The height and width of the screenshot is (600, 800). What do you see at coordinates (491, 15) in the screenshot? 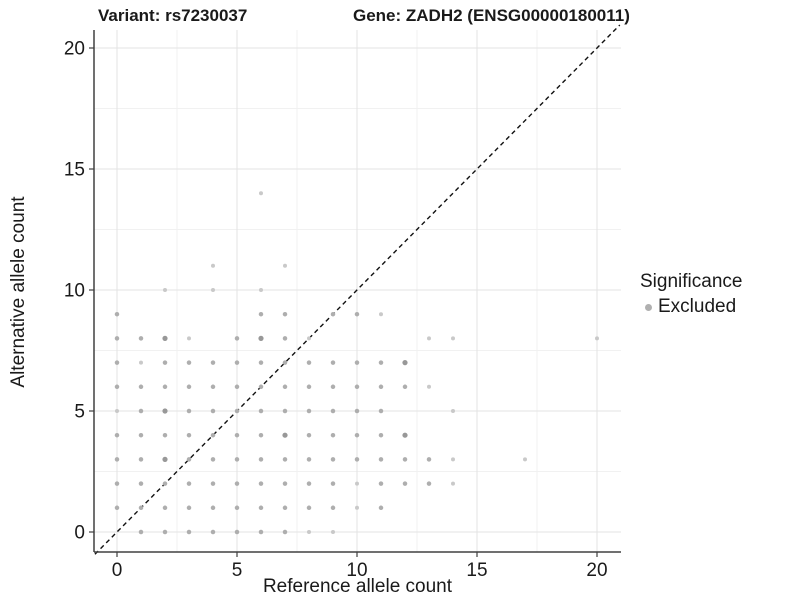
I see `plot-title-gene: Gene: ZADH2 (ENSG00000180011)` at bounding box center [491, 15].